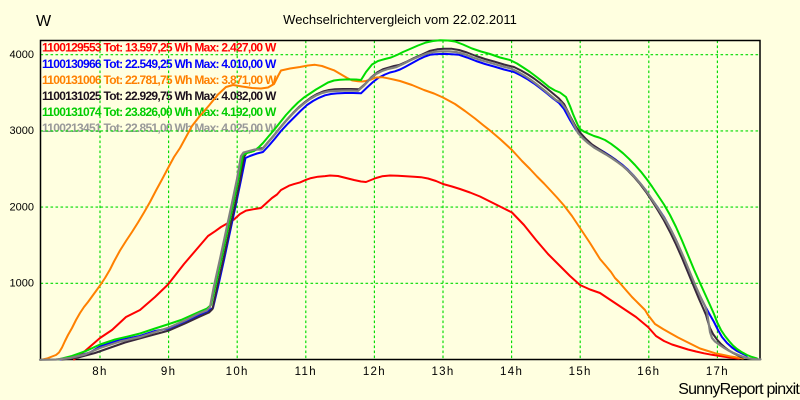 The width and height of the screenshot is (800, 400). Describe the element at coordinates (400, 19) in the screenshot. I see `svg-text:Wechselrichtervergleich vom 22: Wechselrichtervergleich vom 22.02.2011` at that location.